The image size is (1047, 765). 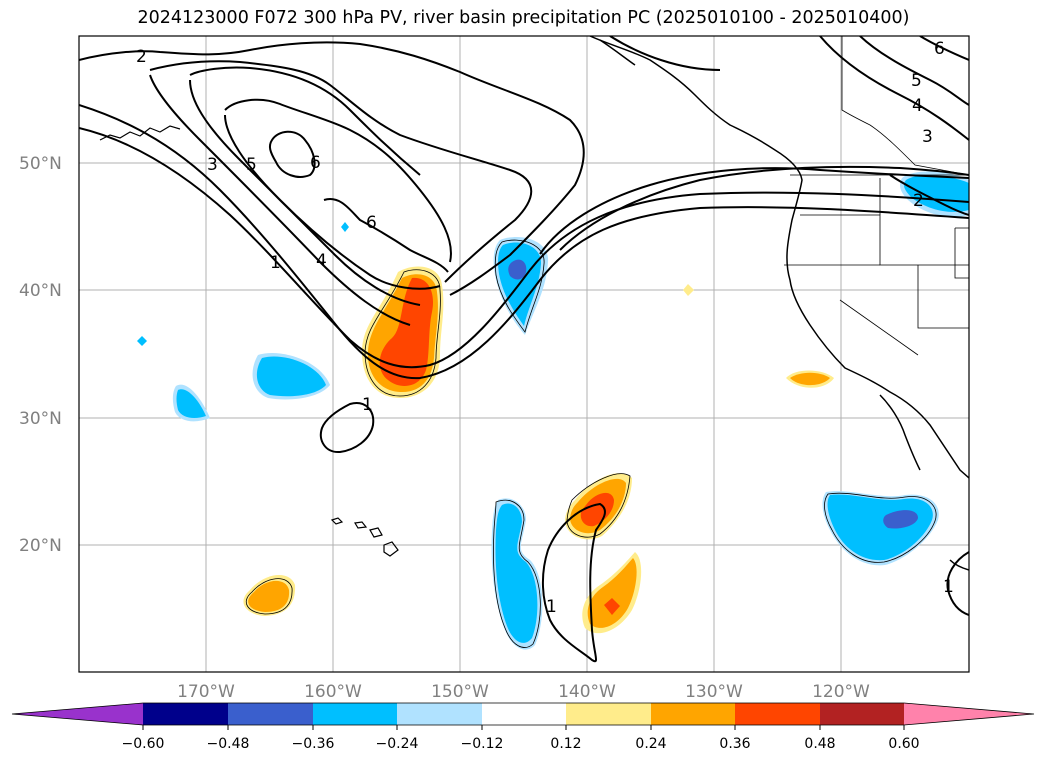 I want to click on colorbar-extend-low, so click(x=77, y=714).